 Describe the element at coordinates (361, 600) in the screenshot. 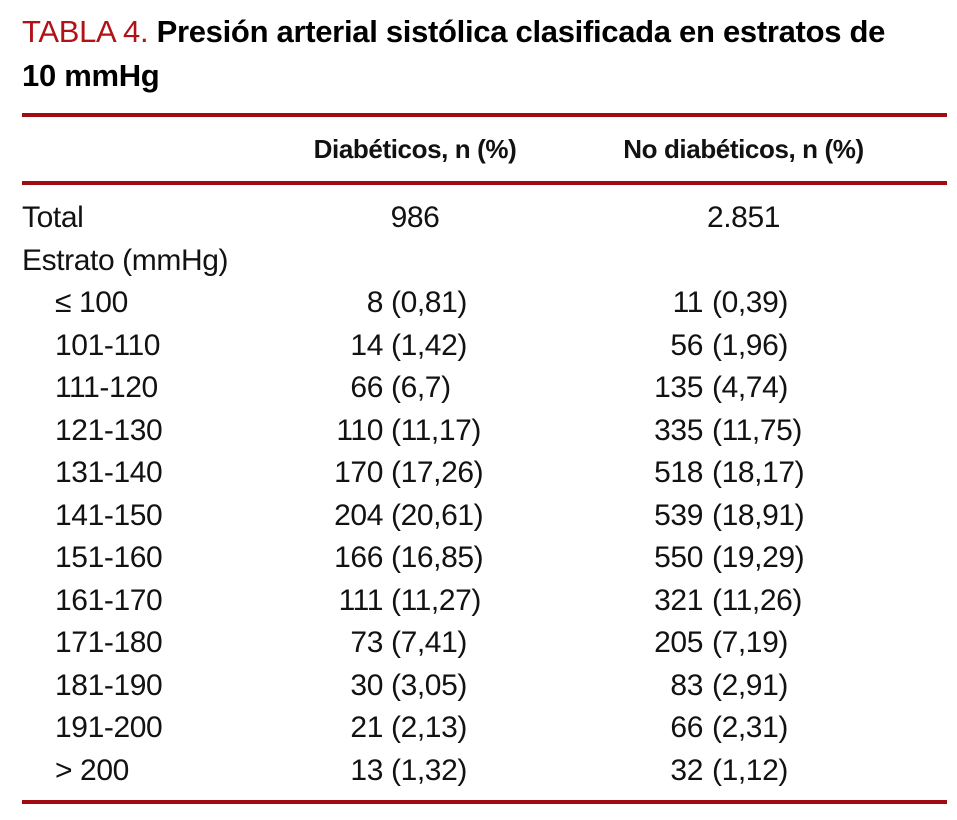

I see `count-value: 111` at that location.